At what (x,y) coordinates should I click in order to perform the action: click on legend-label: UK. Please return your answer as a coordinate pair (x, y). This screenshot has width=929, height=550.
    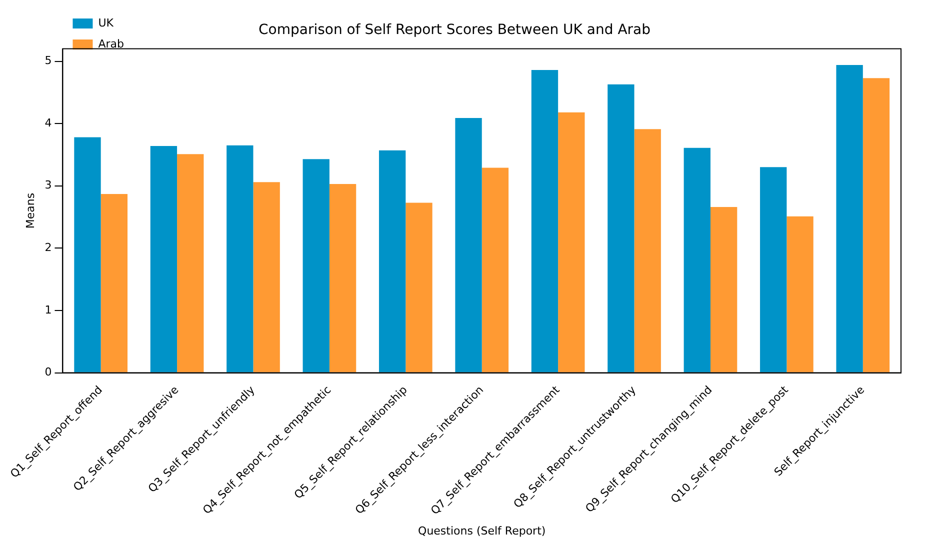
    Looking at the image, I should click on (106, 23).